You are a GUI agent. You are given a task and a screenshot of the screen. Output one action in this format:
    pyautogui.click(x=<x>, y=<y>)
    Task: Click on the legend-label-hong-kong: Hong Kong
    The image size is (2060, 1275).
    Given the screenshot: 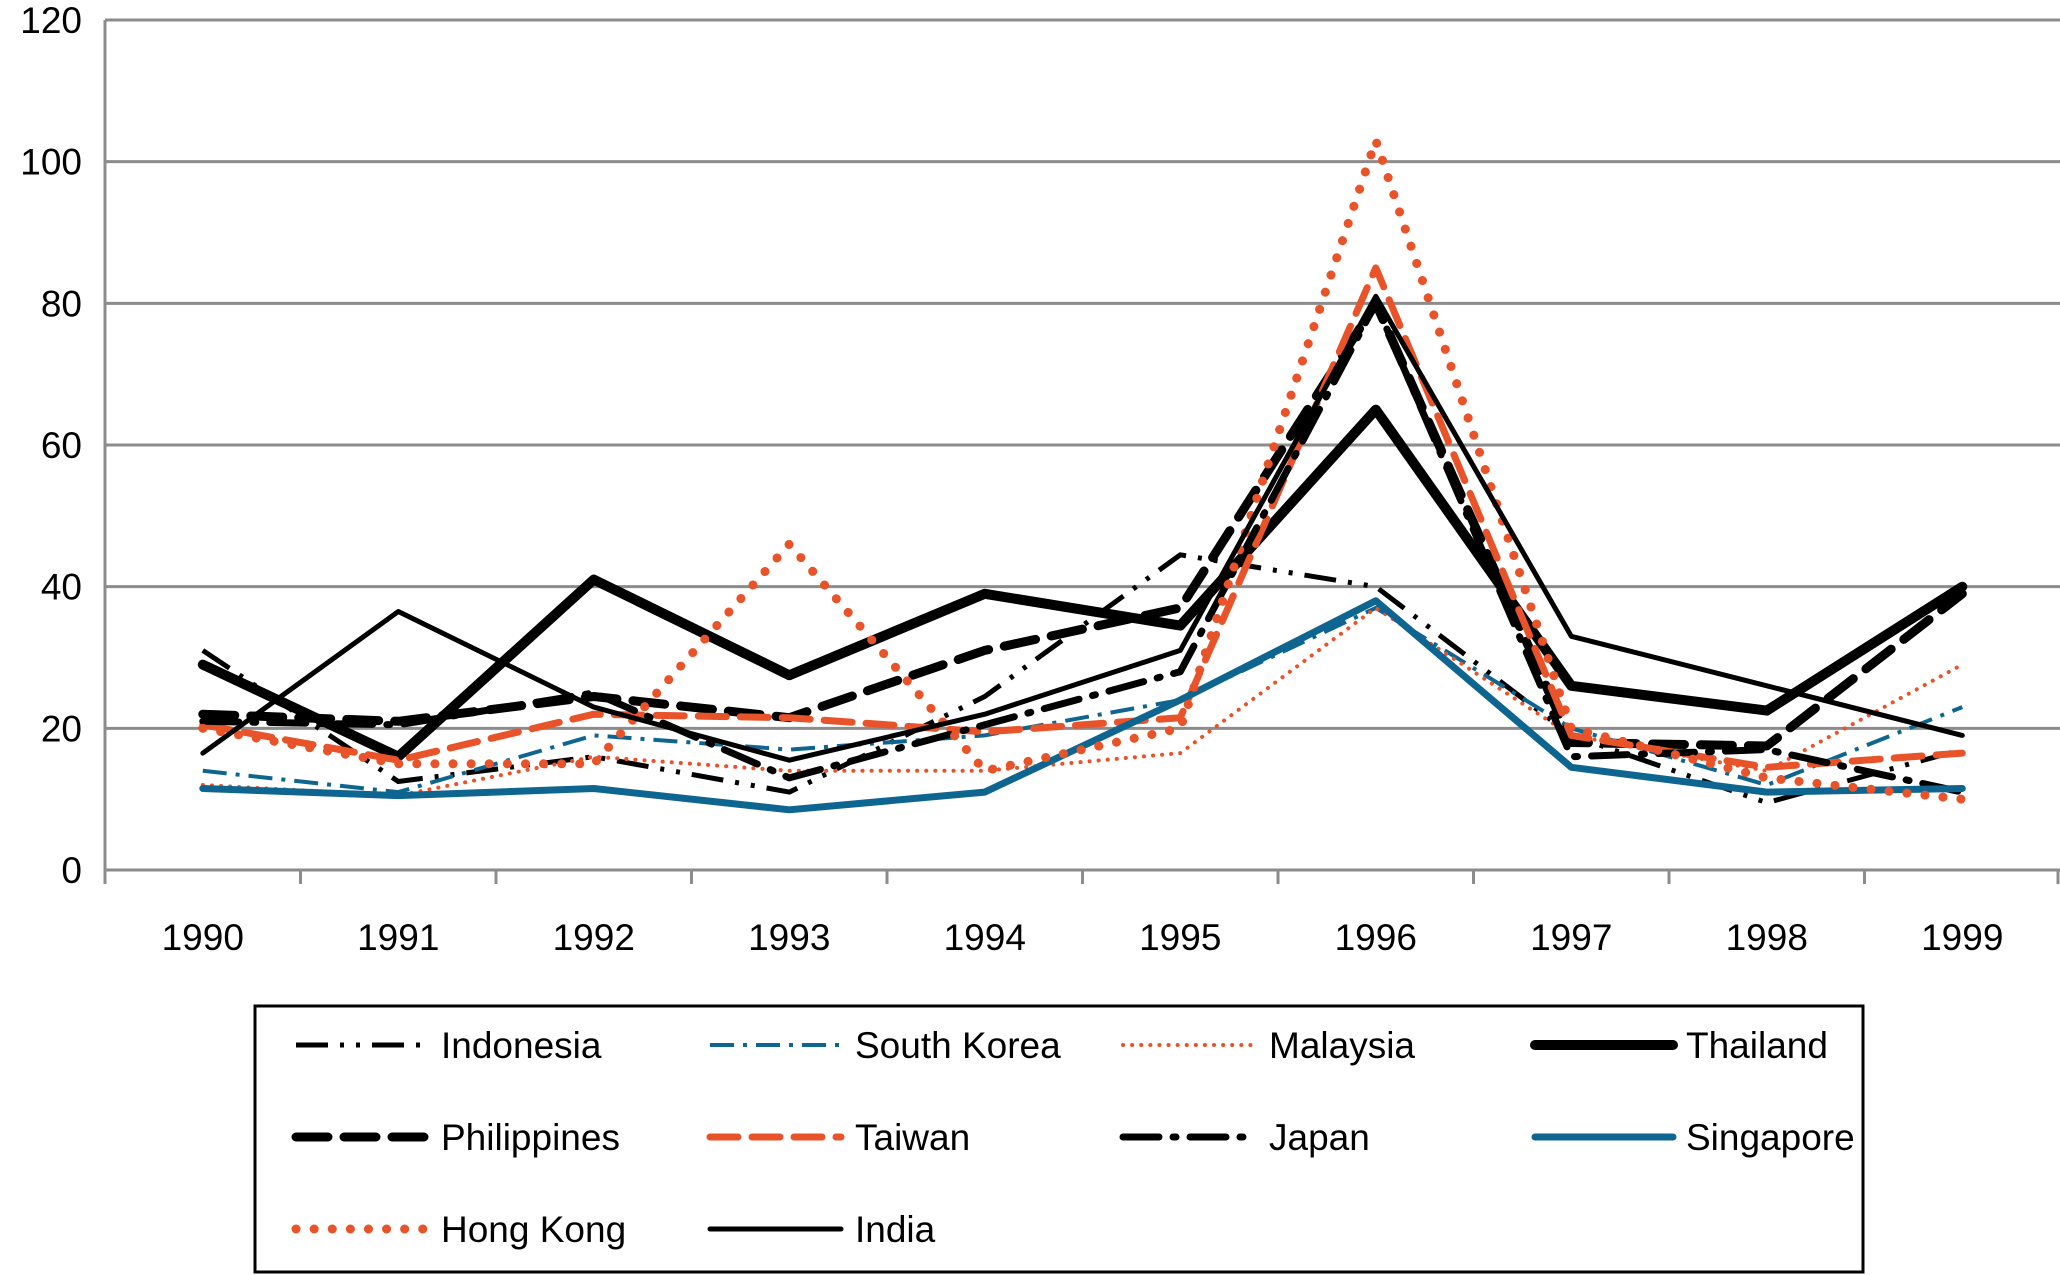 What is the action you would take?
    pyautogui.click(x=533, y=1229)
    